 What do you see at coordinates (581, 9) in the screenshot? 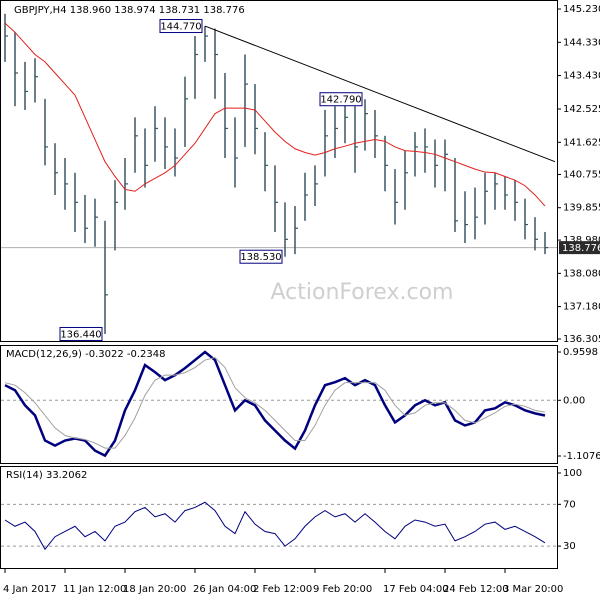
I see `y-tick-label: 145.230` at bounding box center [581, 9].